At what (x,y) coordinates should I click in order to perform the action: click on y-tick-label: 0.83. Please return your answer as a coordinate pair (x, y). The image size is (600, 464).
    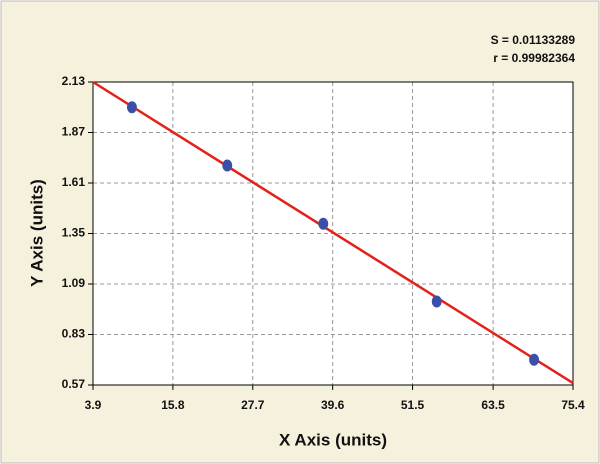
    Looking at the image, I should click on (74, 334).